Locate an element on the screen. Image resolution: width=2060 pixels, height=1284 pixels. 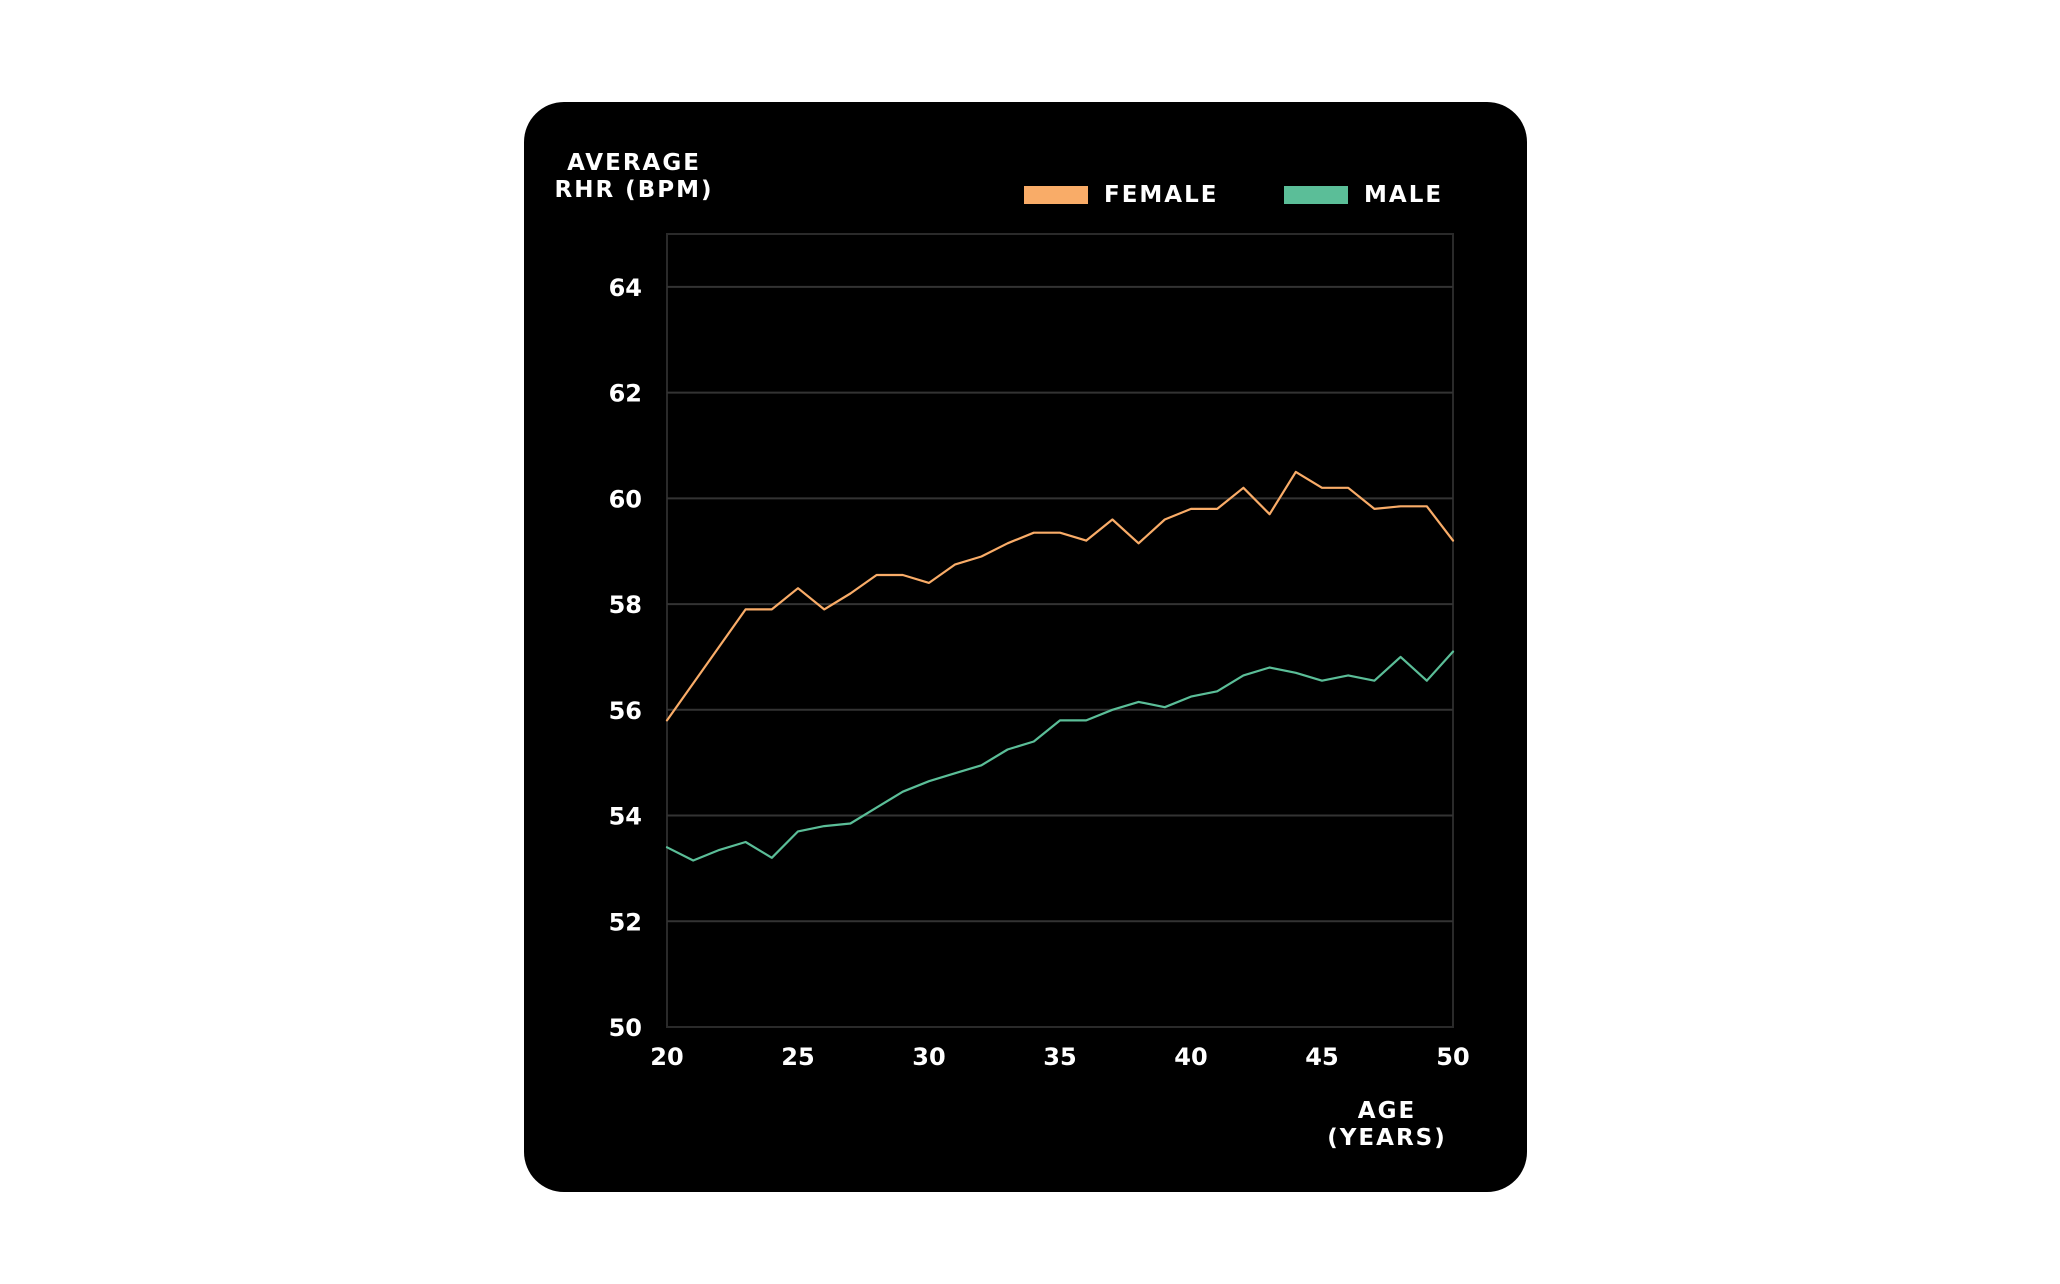
series-line-male is located at coordinates (1060, 756).